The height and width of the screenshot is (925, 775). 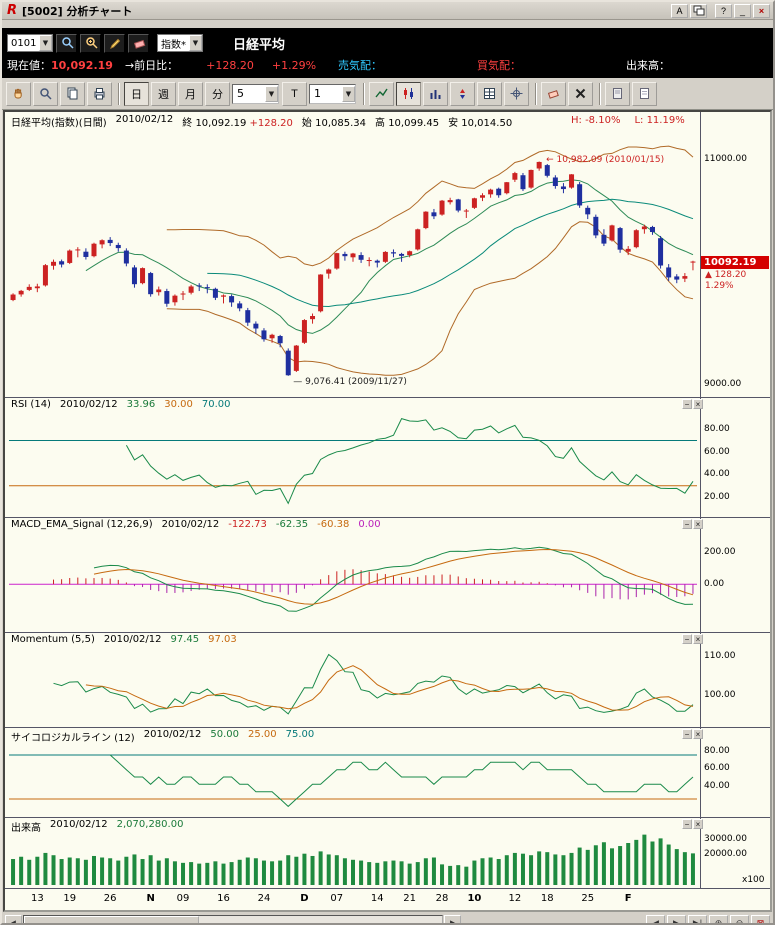 I want to click on tick-interval-select: 1 ▼, so click(x=332, y=93).